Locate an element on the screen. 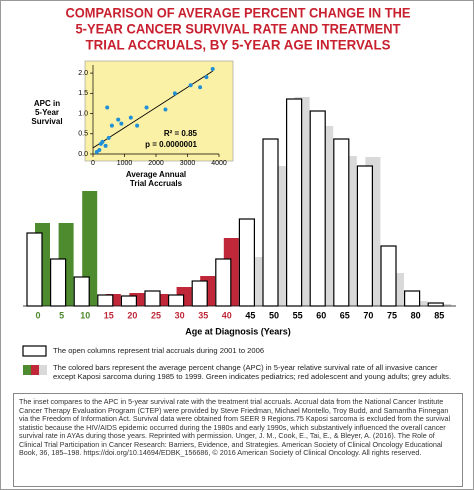 This screenshot has width=474, height=490. x-tick-label: 55 is located at coordinates (298, 315).